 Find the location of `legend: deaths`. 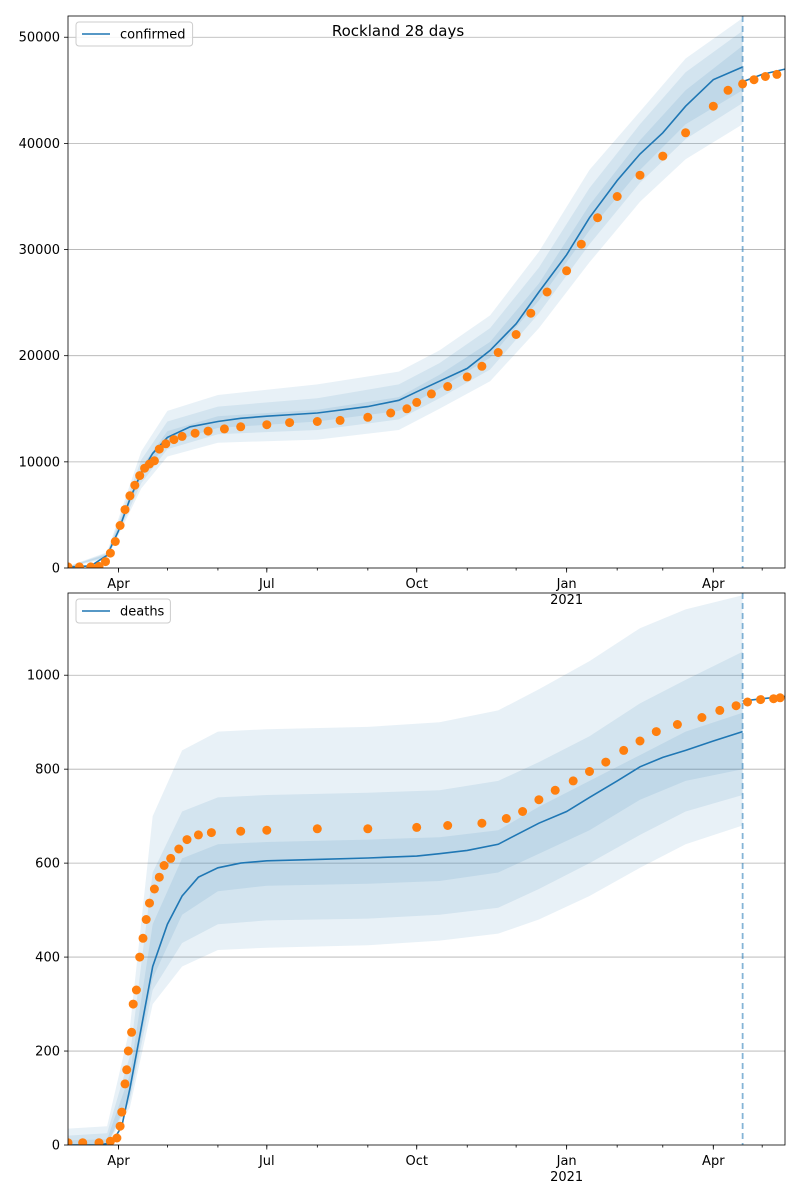

legend: deaths is located at coordinates (123, 611).